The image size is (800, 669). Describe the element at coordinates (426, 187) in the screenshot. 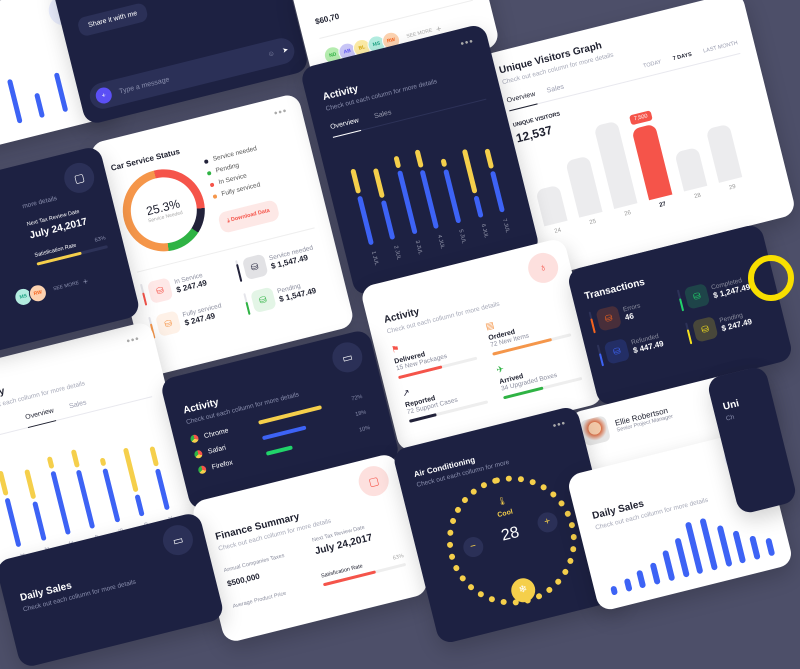

I see `activity-chart: 1 JUL 2 JUL 3 JUL 4 JUL 5 JUL 6 JUL 7 JUL` at that location.